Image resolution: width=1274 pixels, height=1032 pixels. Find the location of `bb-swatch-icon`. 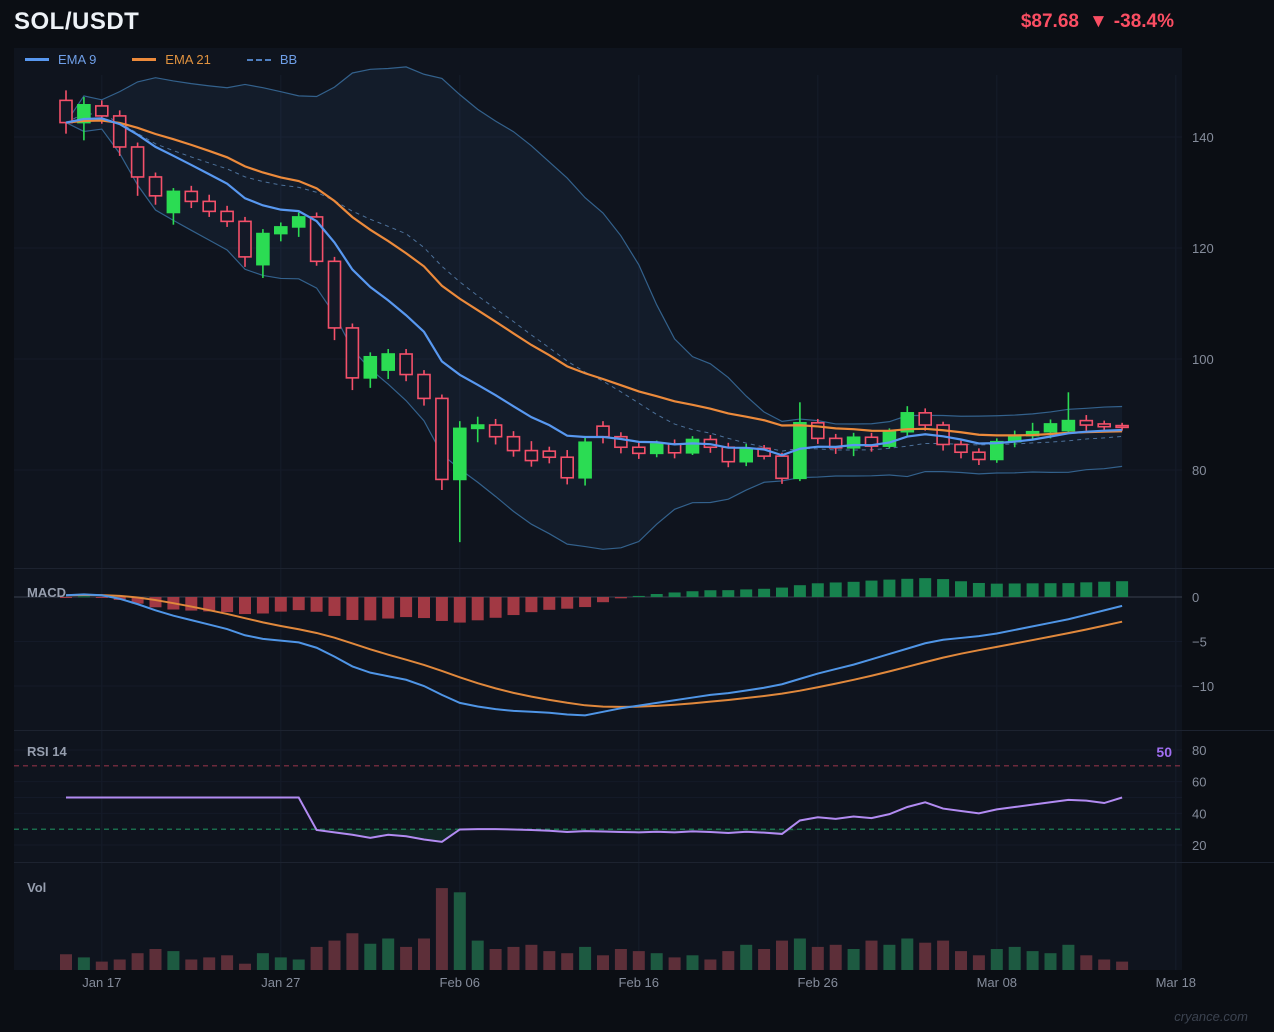

bb-swatch-icon is located at coordinates (258, 59).